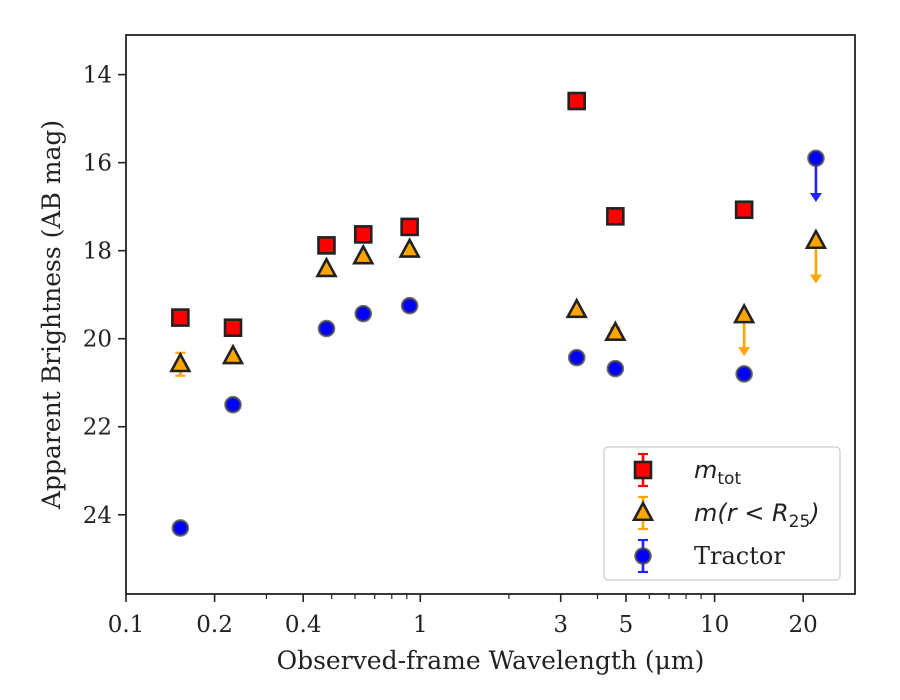  What do you see at coordinates (420, 625) in the screenshot?
I see `x-tick-label: 1` at bounding box center [420, 625].